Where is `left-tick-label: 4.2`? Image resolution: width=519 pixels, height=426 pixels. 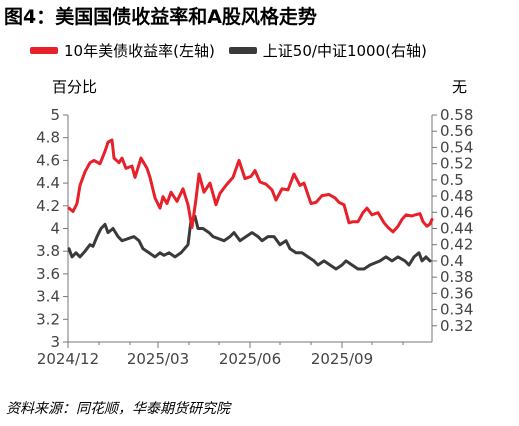 left-tick-label: 4.2 is located at coordinates (48, 206).